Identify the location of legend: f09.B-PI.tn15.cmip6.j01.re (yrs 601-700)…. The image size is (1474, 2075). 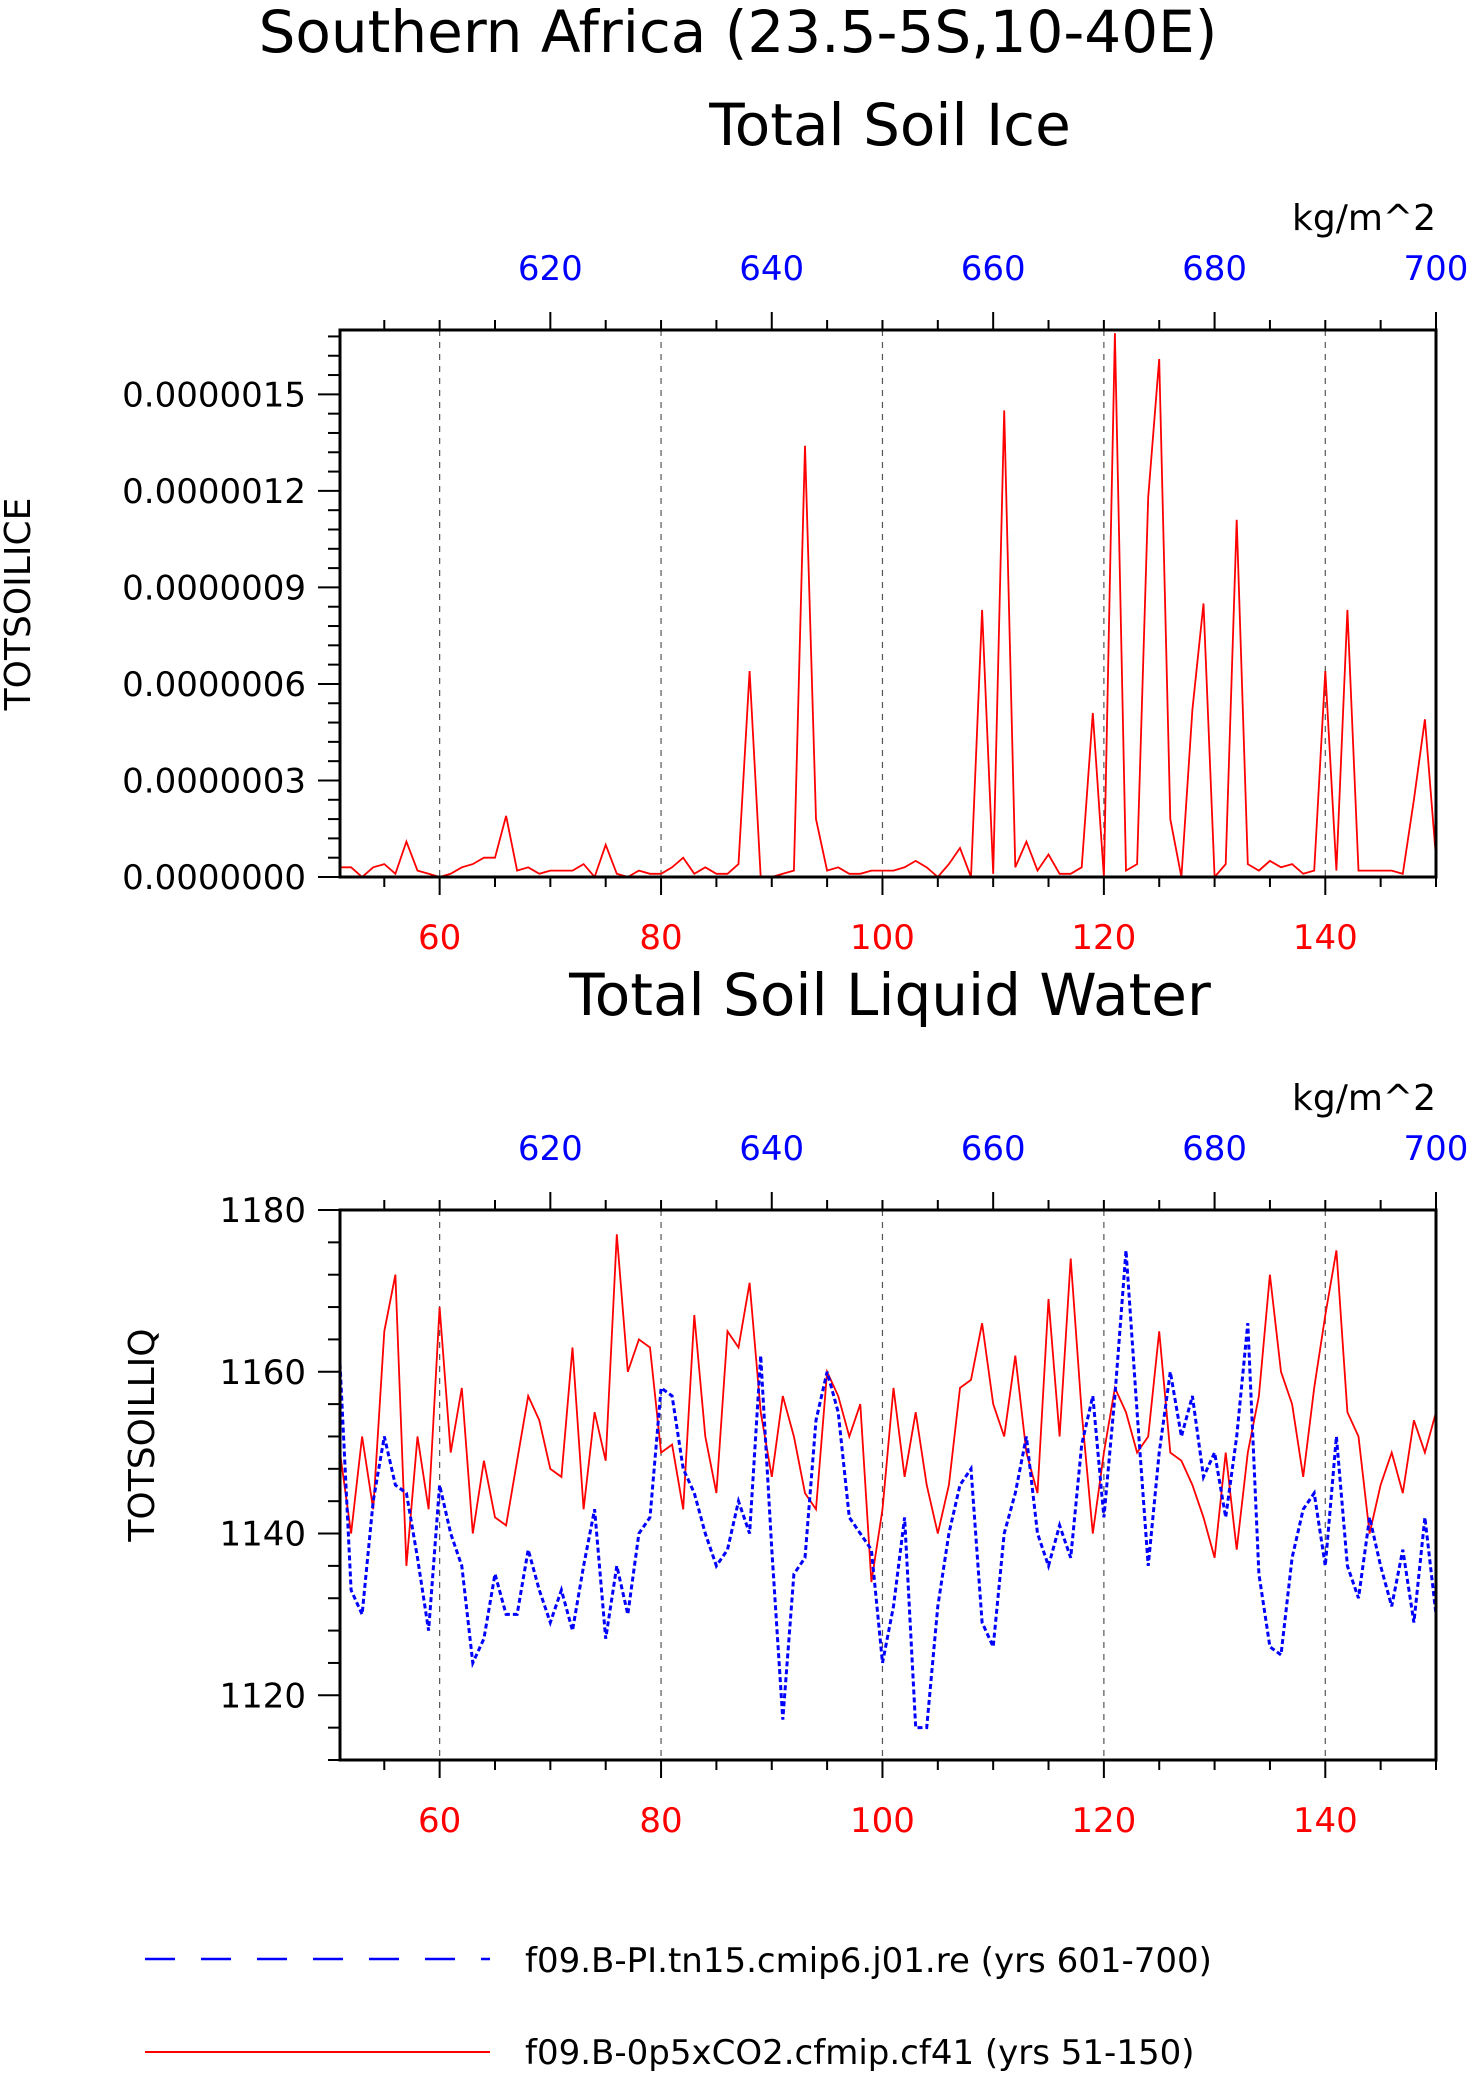
(678, 2007).